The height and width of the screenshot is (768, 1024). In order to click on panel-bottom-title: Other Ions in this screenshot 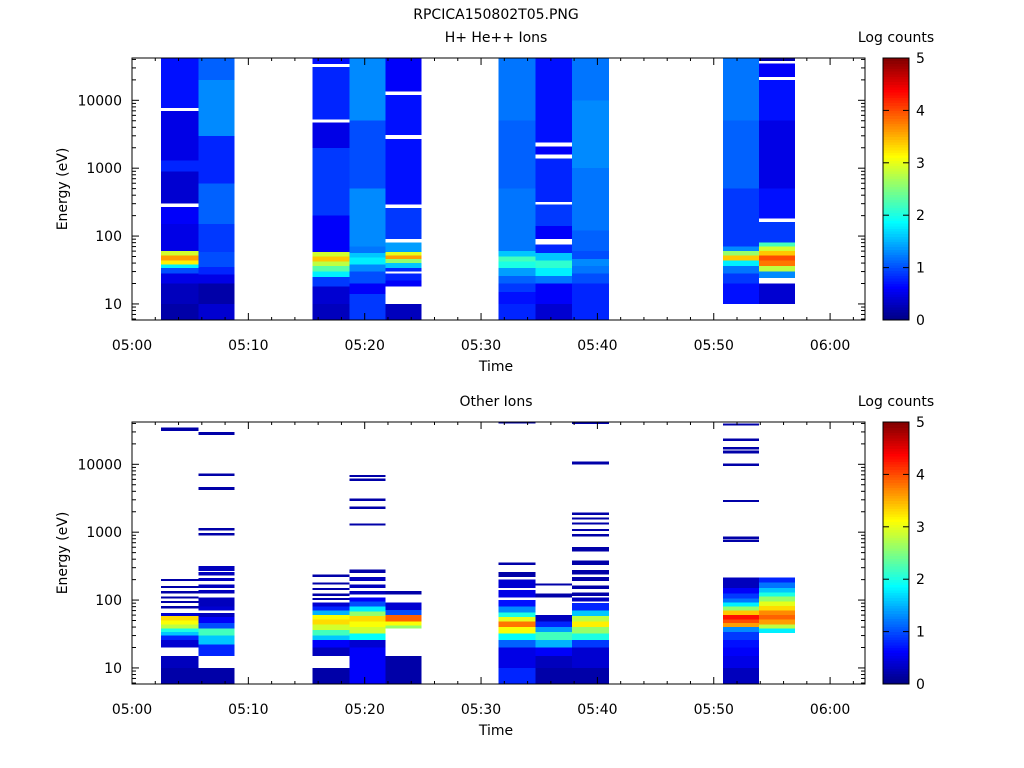, I will do `click(495, 402)`.